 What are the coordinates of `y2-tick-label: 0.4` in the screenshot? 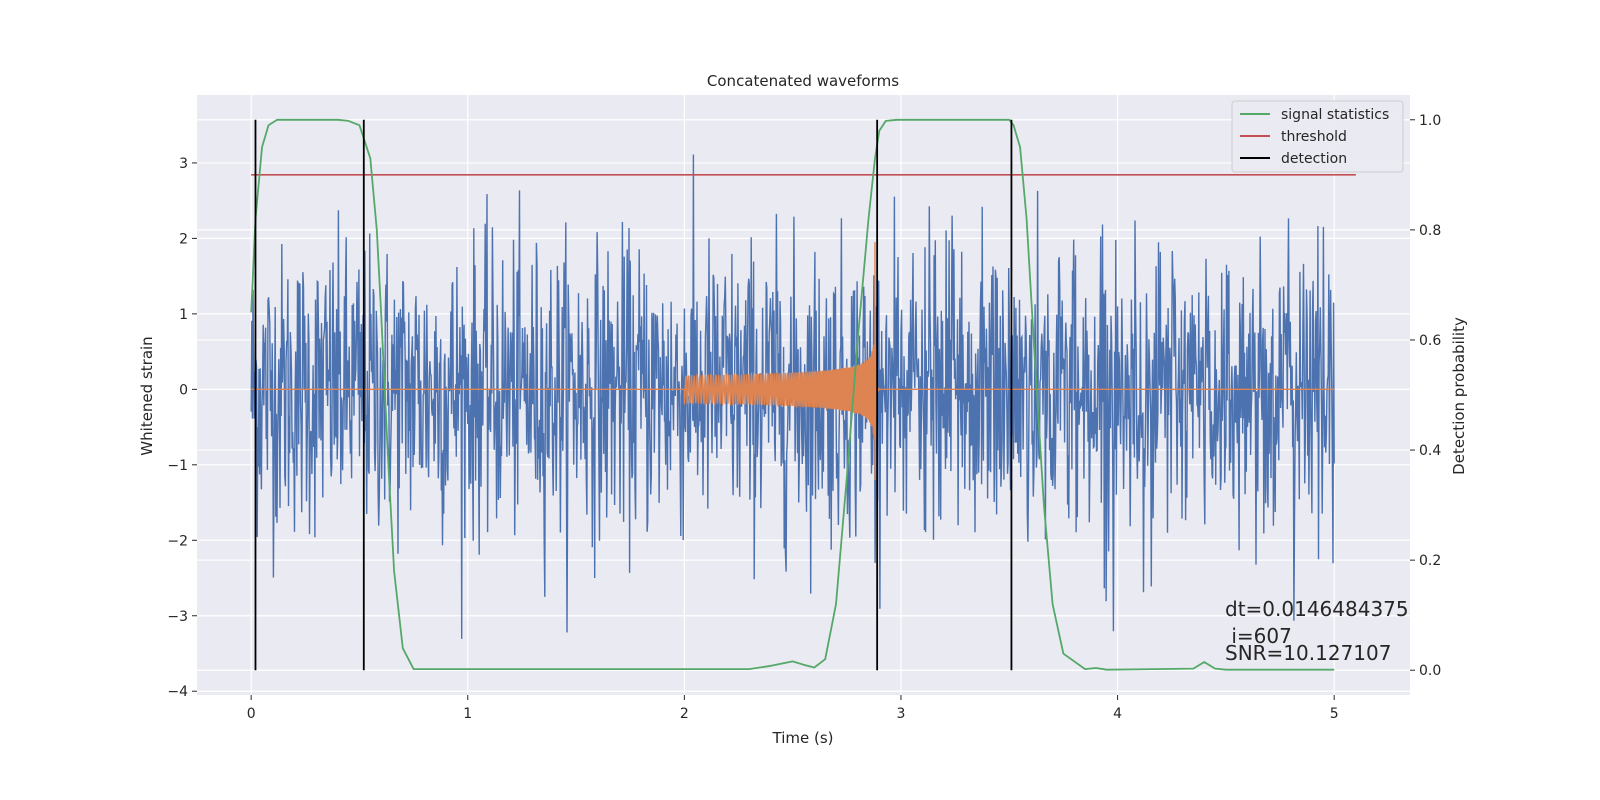 It's located at (1430, 451).